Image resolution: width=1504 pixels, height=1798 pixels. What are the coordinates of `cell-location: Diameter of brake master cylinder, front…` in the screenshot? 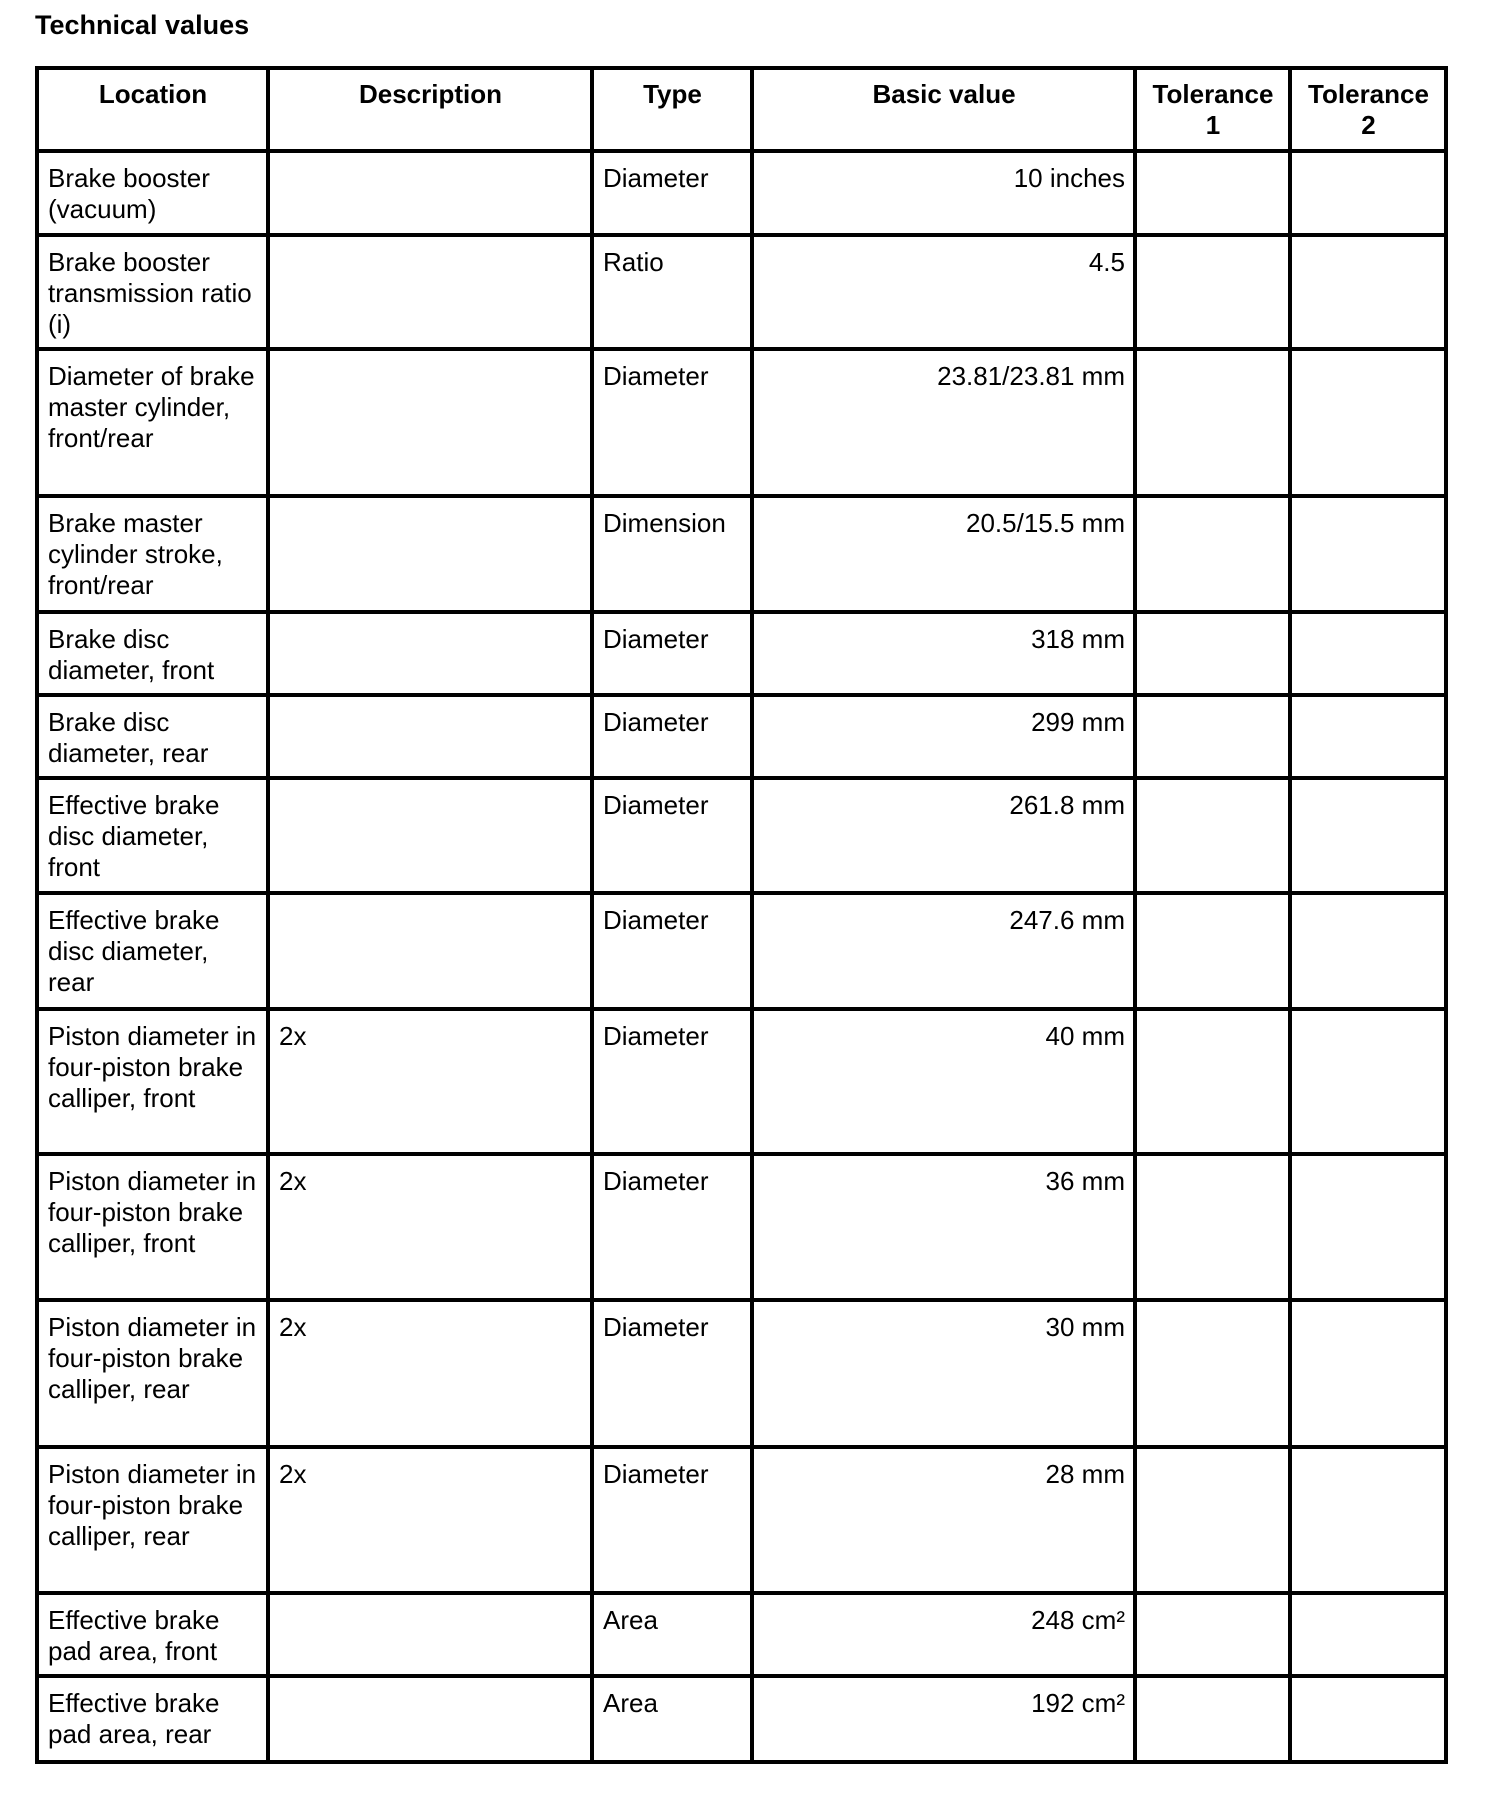 It's located at (152, 422).